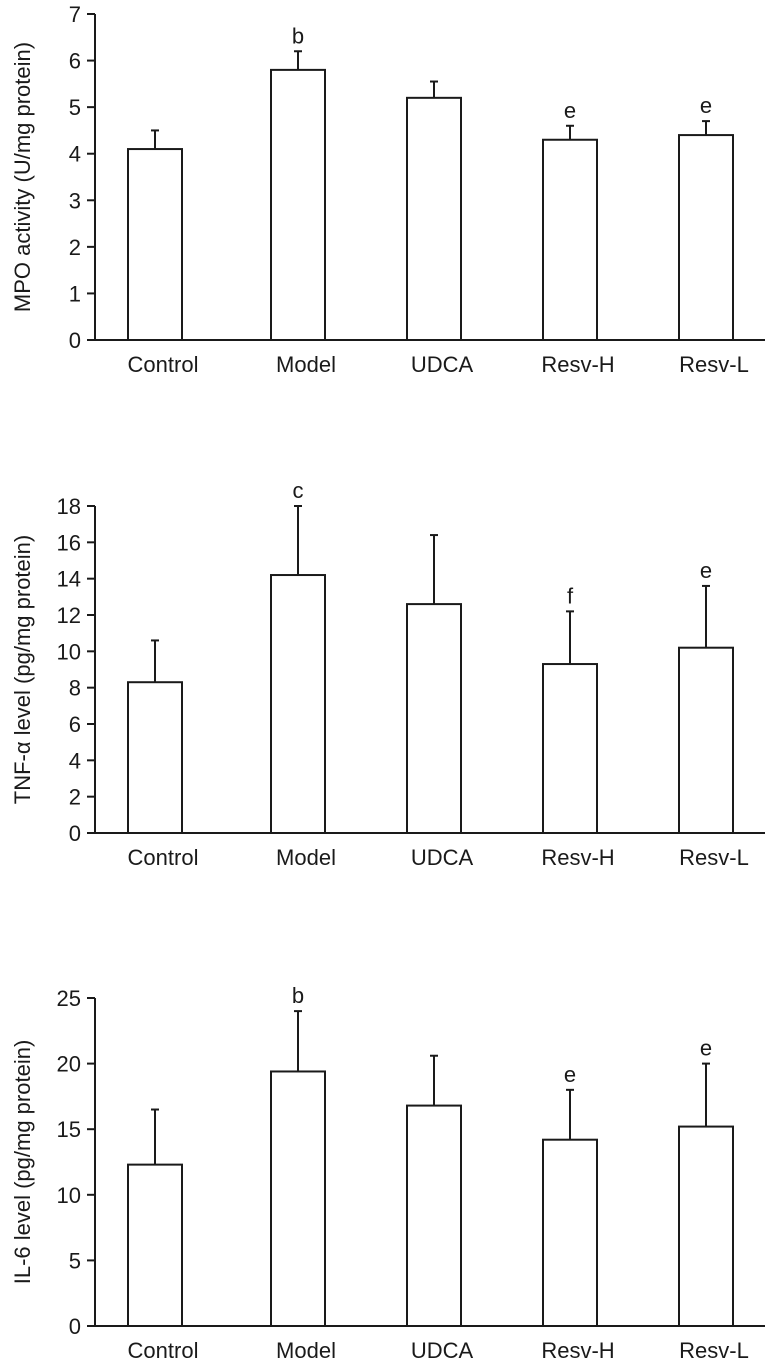 This screenshot has width=781, height=1371. Describe the element at coordinates (570, 595) in the screenshot. I see `significance-label: f` at that location.